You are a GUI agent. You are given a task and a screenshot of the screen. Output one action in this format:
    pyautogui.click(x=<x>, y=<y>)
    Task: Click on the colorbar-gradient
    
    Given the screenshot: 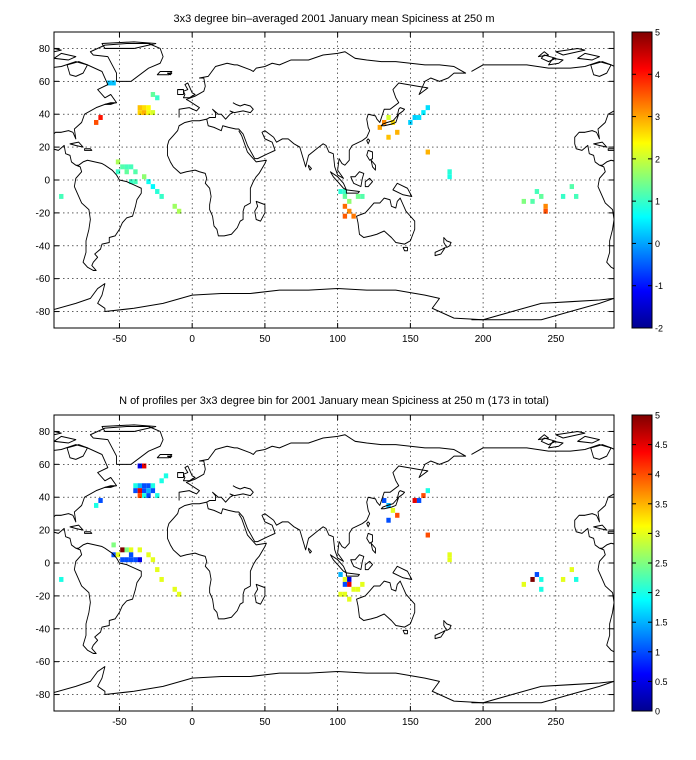 What is the action you would take?
    pyautogui.click(x=642, y=180)
    